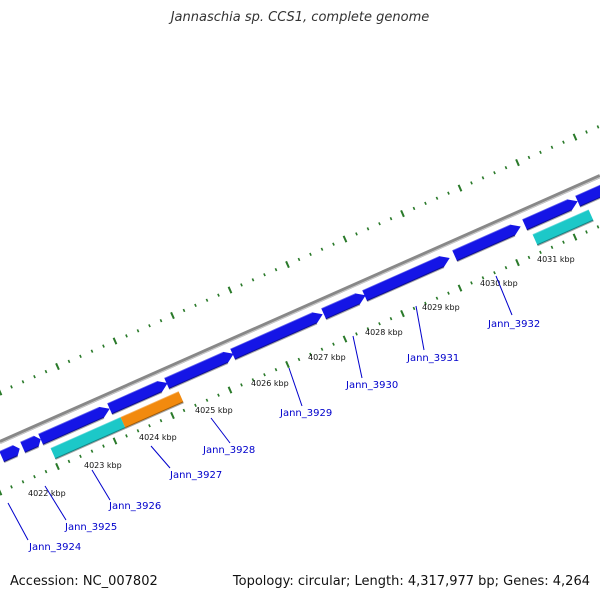  I want to click on gene-label-jann-3929: Jann_3929, so click(305, 413).